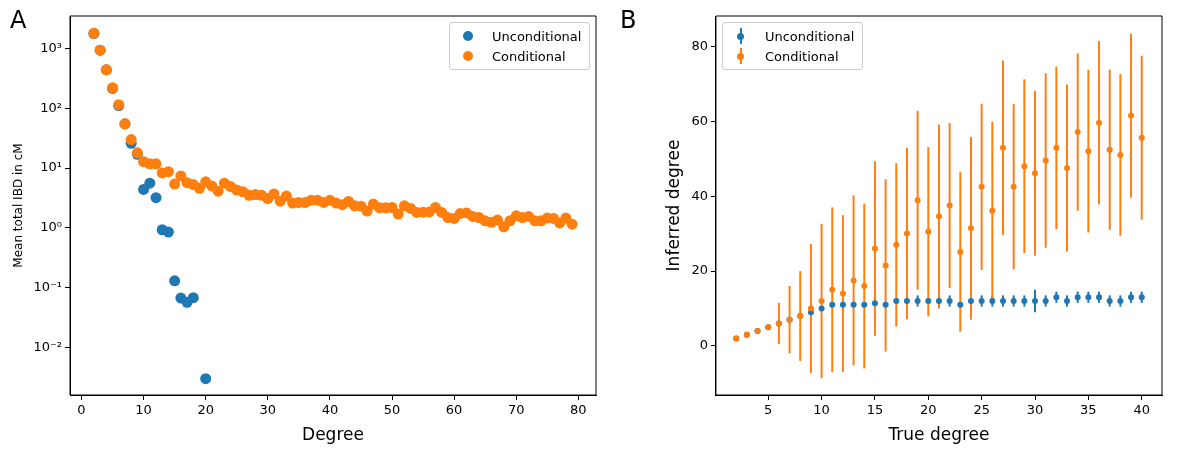 This screenshot has height=450, width=1177. I want to click on x-tick-label: 70, so click(516, 410).